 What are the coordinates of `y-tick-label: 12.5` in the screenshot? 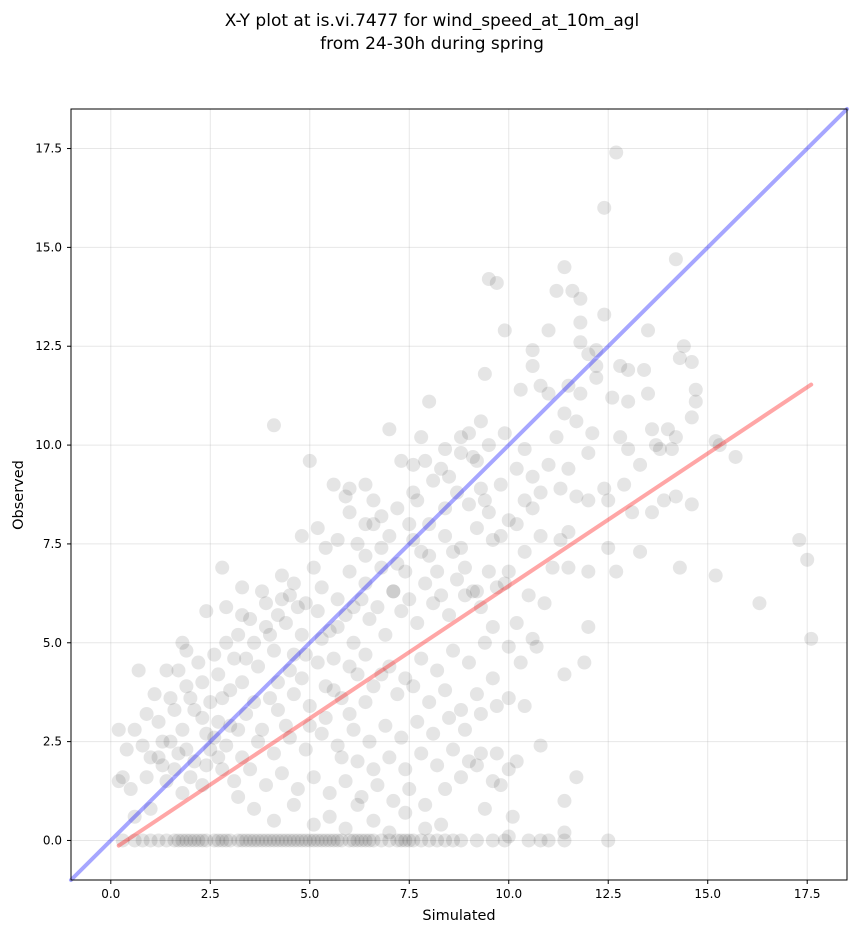 It's located at (48, 346).